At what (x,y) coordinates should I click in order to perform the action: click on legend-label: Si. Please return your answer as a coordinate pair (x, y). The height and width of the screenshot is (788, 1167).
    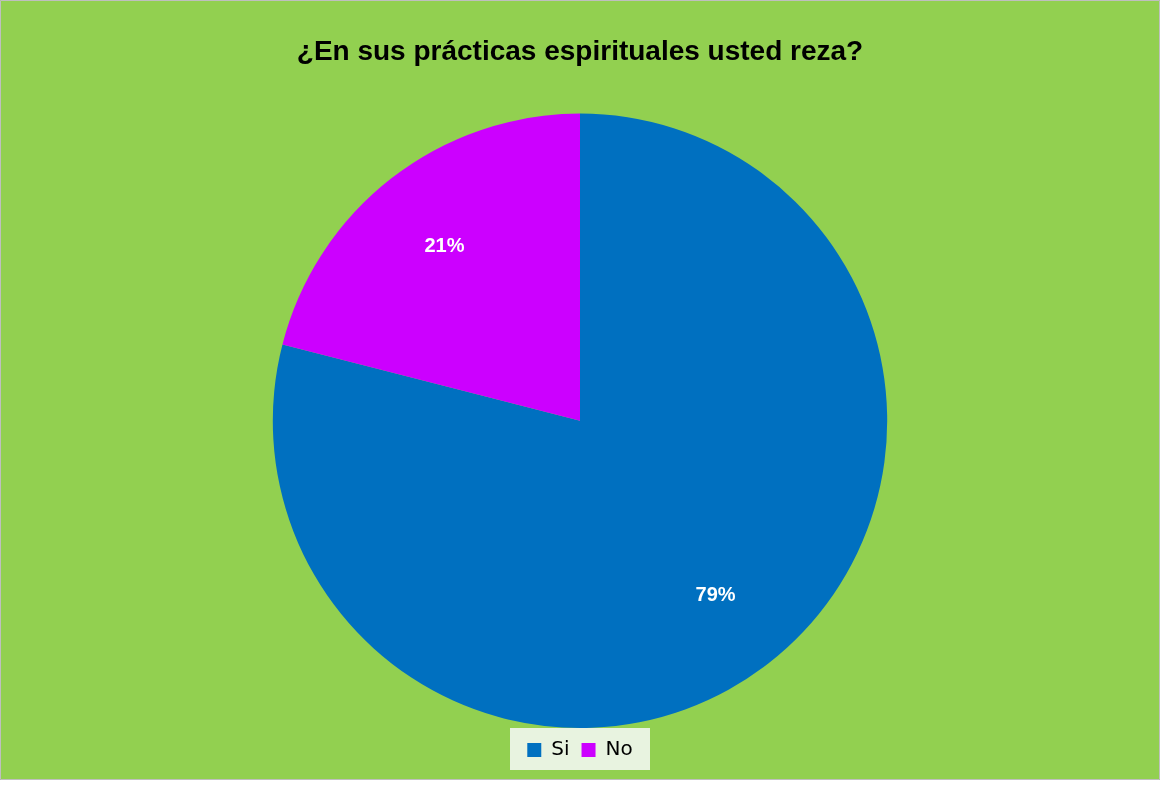
    Looking at the image, I should click on (560, 748).